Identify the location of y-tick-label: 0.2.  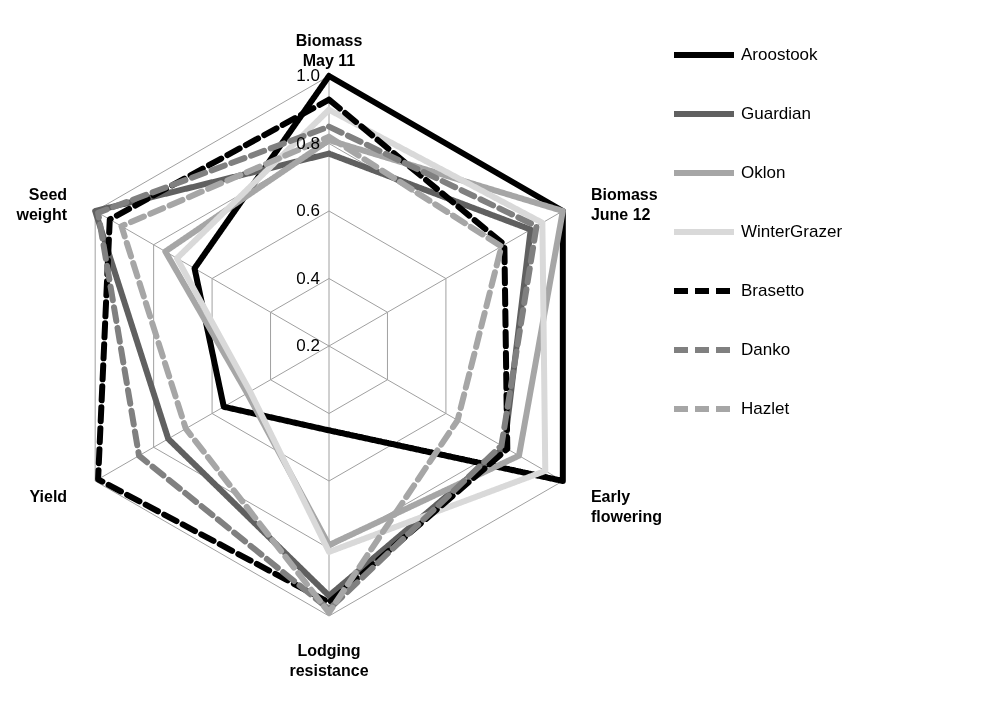
(308, 345).